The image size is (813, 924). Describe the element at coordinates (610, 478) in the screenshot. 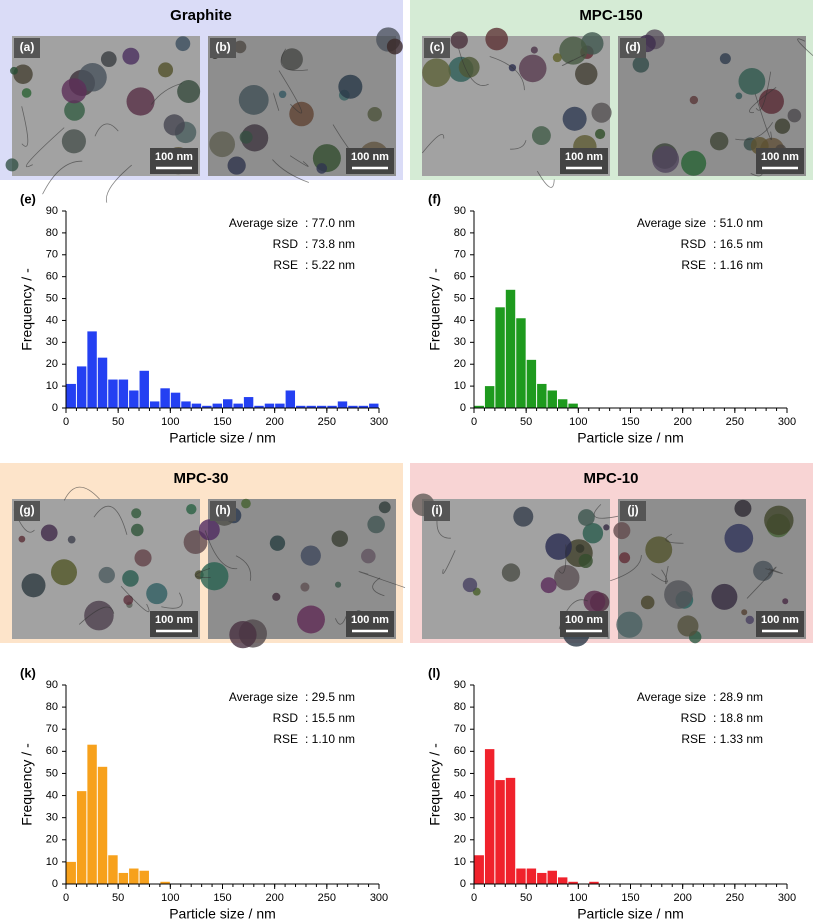

I see `panel-title: MPC-10` at that location.